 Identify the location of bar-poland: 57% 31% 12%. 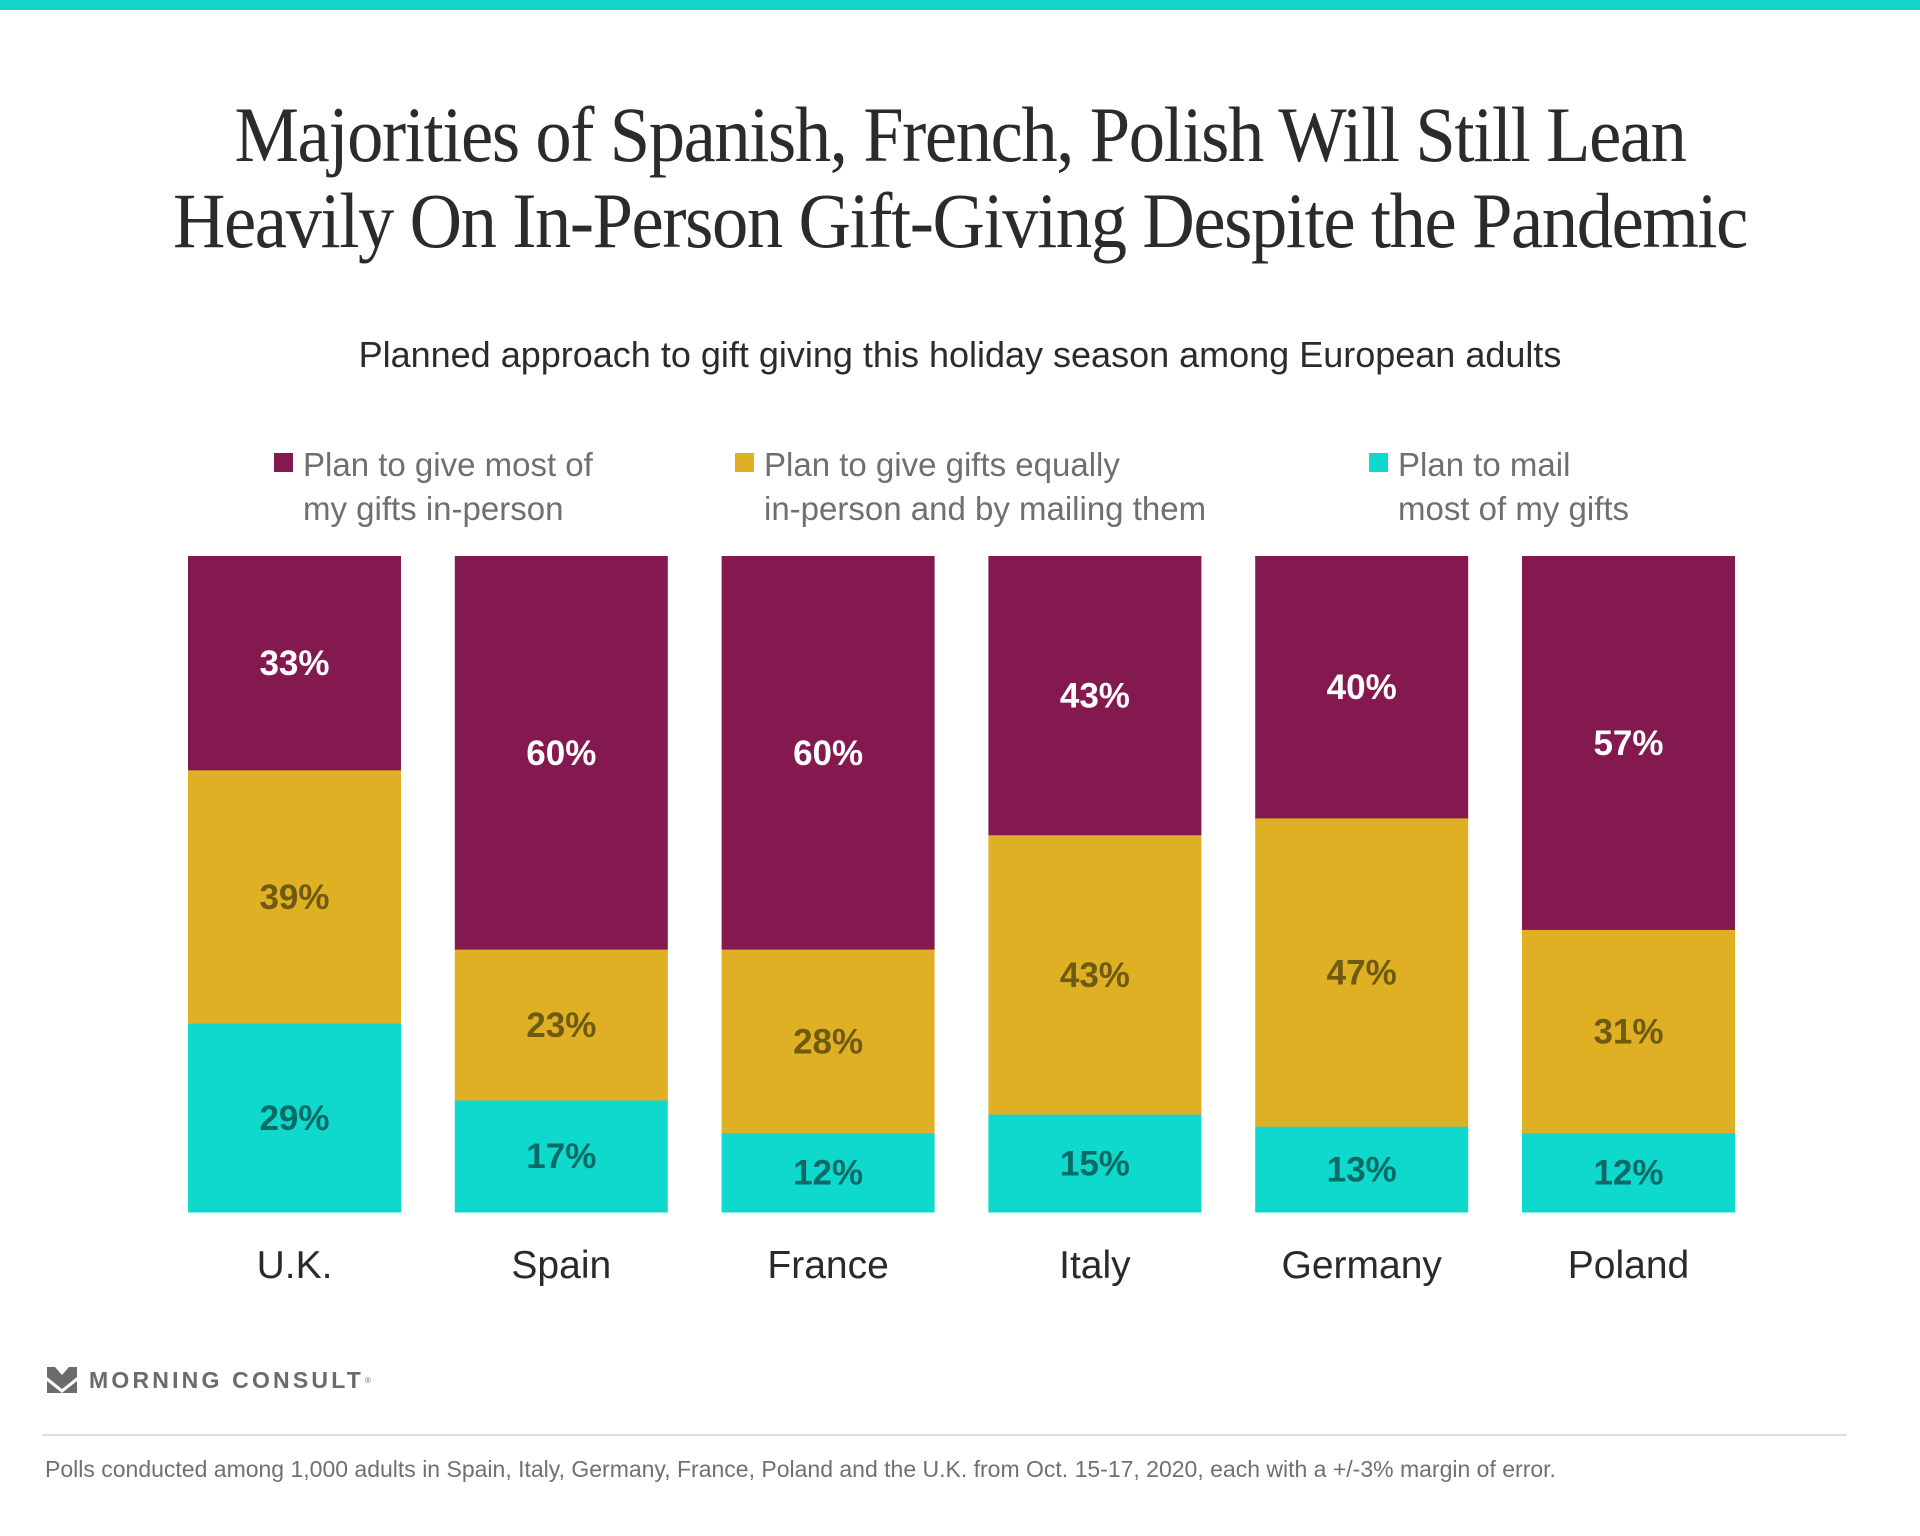
(1628, 884).